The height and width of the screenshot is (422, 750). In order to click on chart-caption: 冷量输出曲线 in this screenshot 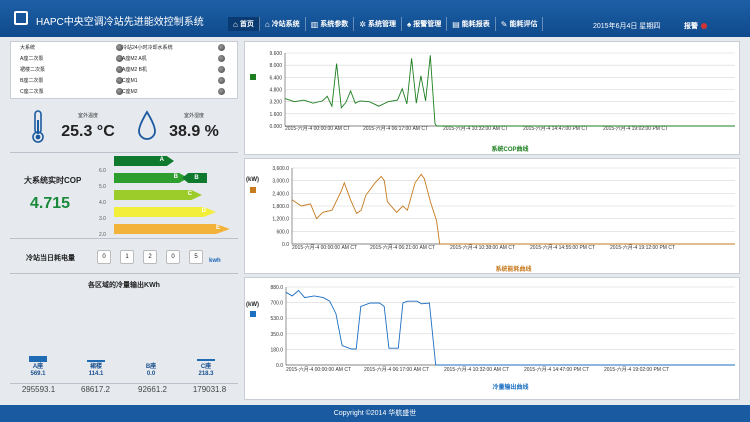, I will do `click(510, 388)`.